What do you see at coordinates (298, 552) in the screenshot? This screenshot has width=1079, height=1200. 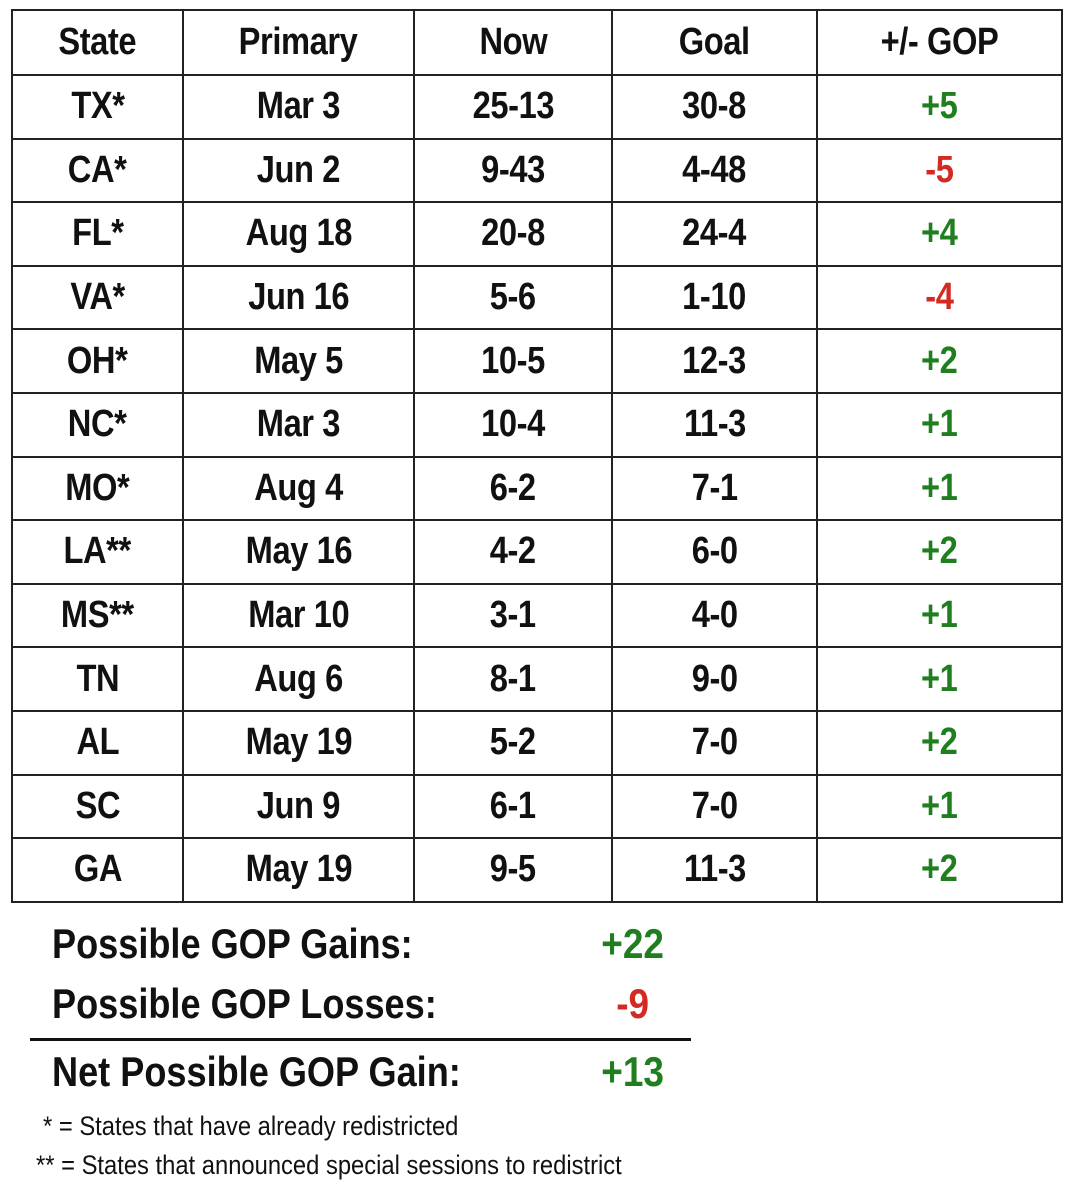 I see `cell-primary: May 16` at bounding box center [298, 552].